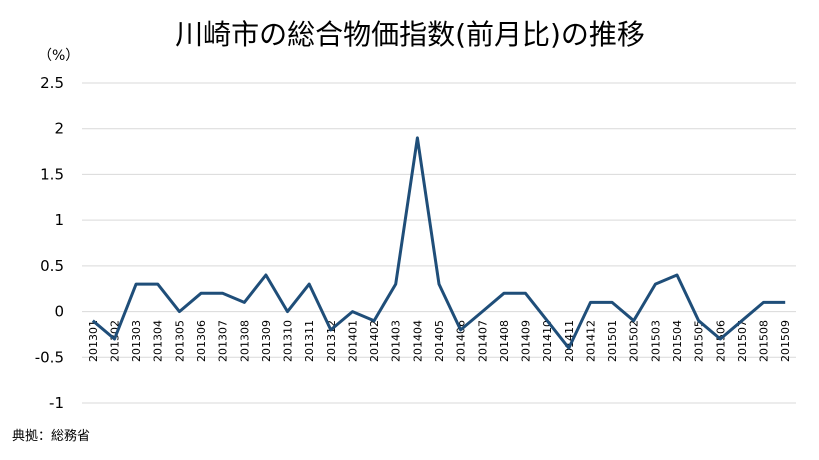 Image resolution: width=819 pixels, height=460 pixels. What do you see at coordinates (482, 341) in the screenshot?
I see `x-tick-label: 201407` at bounding box center [482, 341].